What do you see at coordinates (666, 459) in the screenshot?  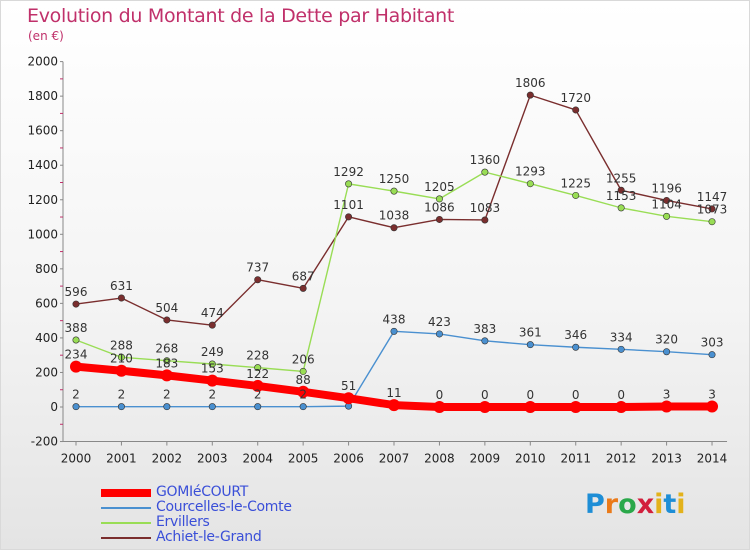 I see `x-tick-label: 2013` at bounding box center [666, 459].